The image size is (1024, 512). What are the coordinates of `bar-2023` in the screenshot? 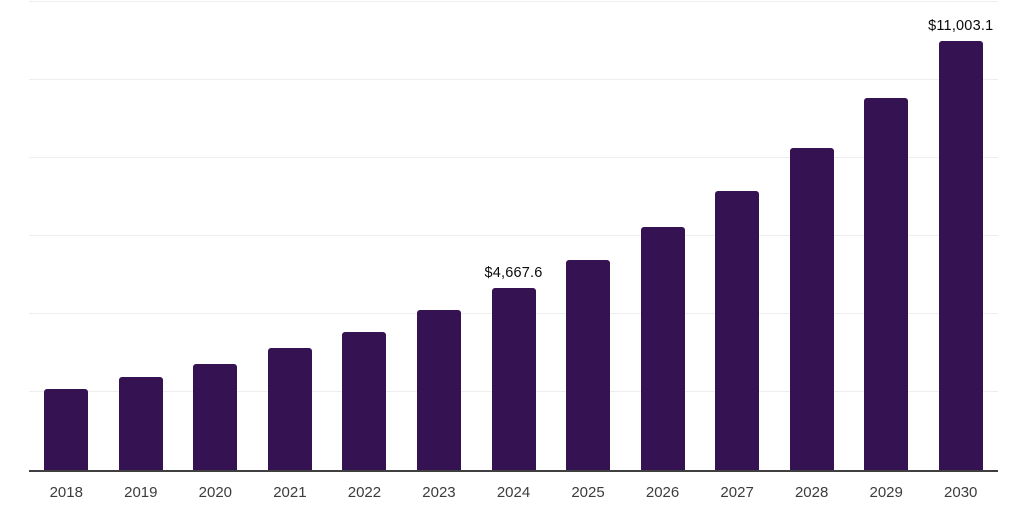 It's located at (438, 389).